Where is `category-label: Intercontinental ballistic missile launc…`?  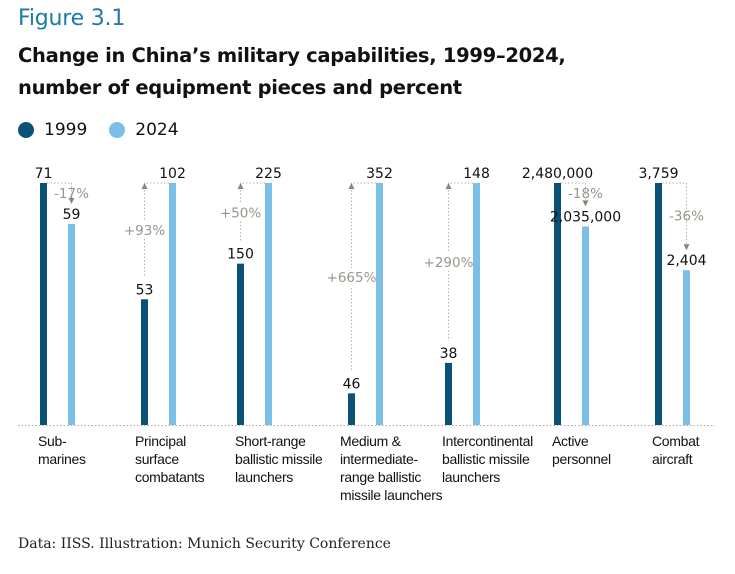
category-label: Intercontinental ballistic missile launc… is located at coordinates (487, 459).